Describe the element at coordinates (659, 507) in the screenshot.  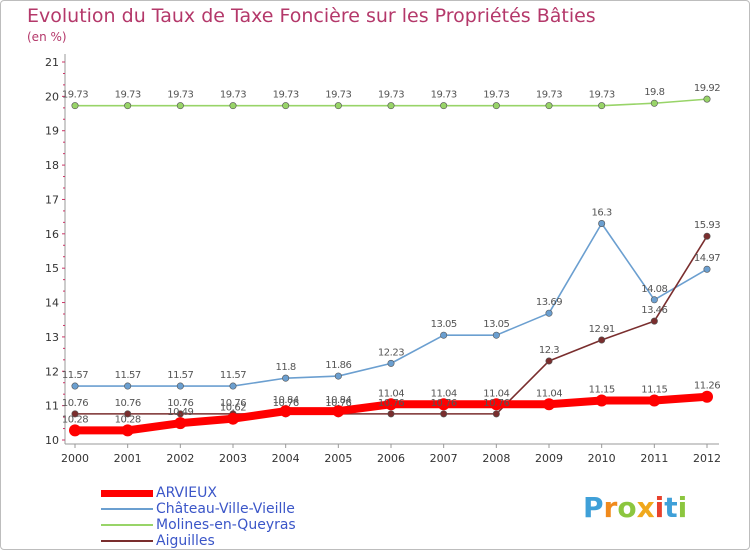
I see `logo-letter: i` at that location.